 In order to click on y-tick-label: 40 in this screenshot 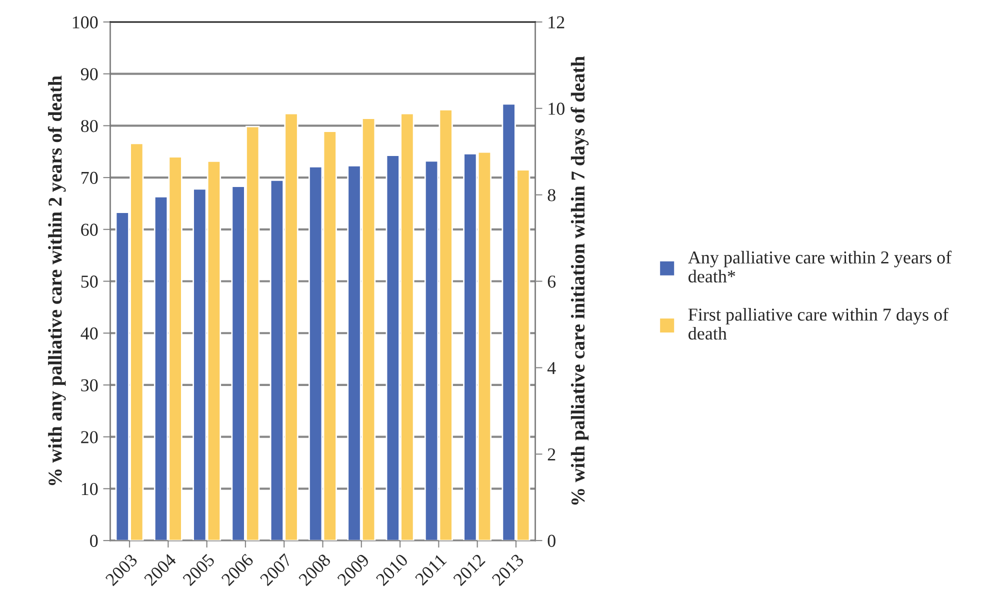, I will do `click(89, 333)`.